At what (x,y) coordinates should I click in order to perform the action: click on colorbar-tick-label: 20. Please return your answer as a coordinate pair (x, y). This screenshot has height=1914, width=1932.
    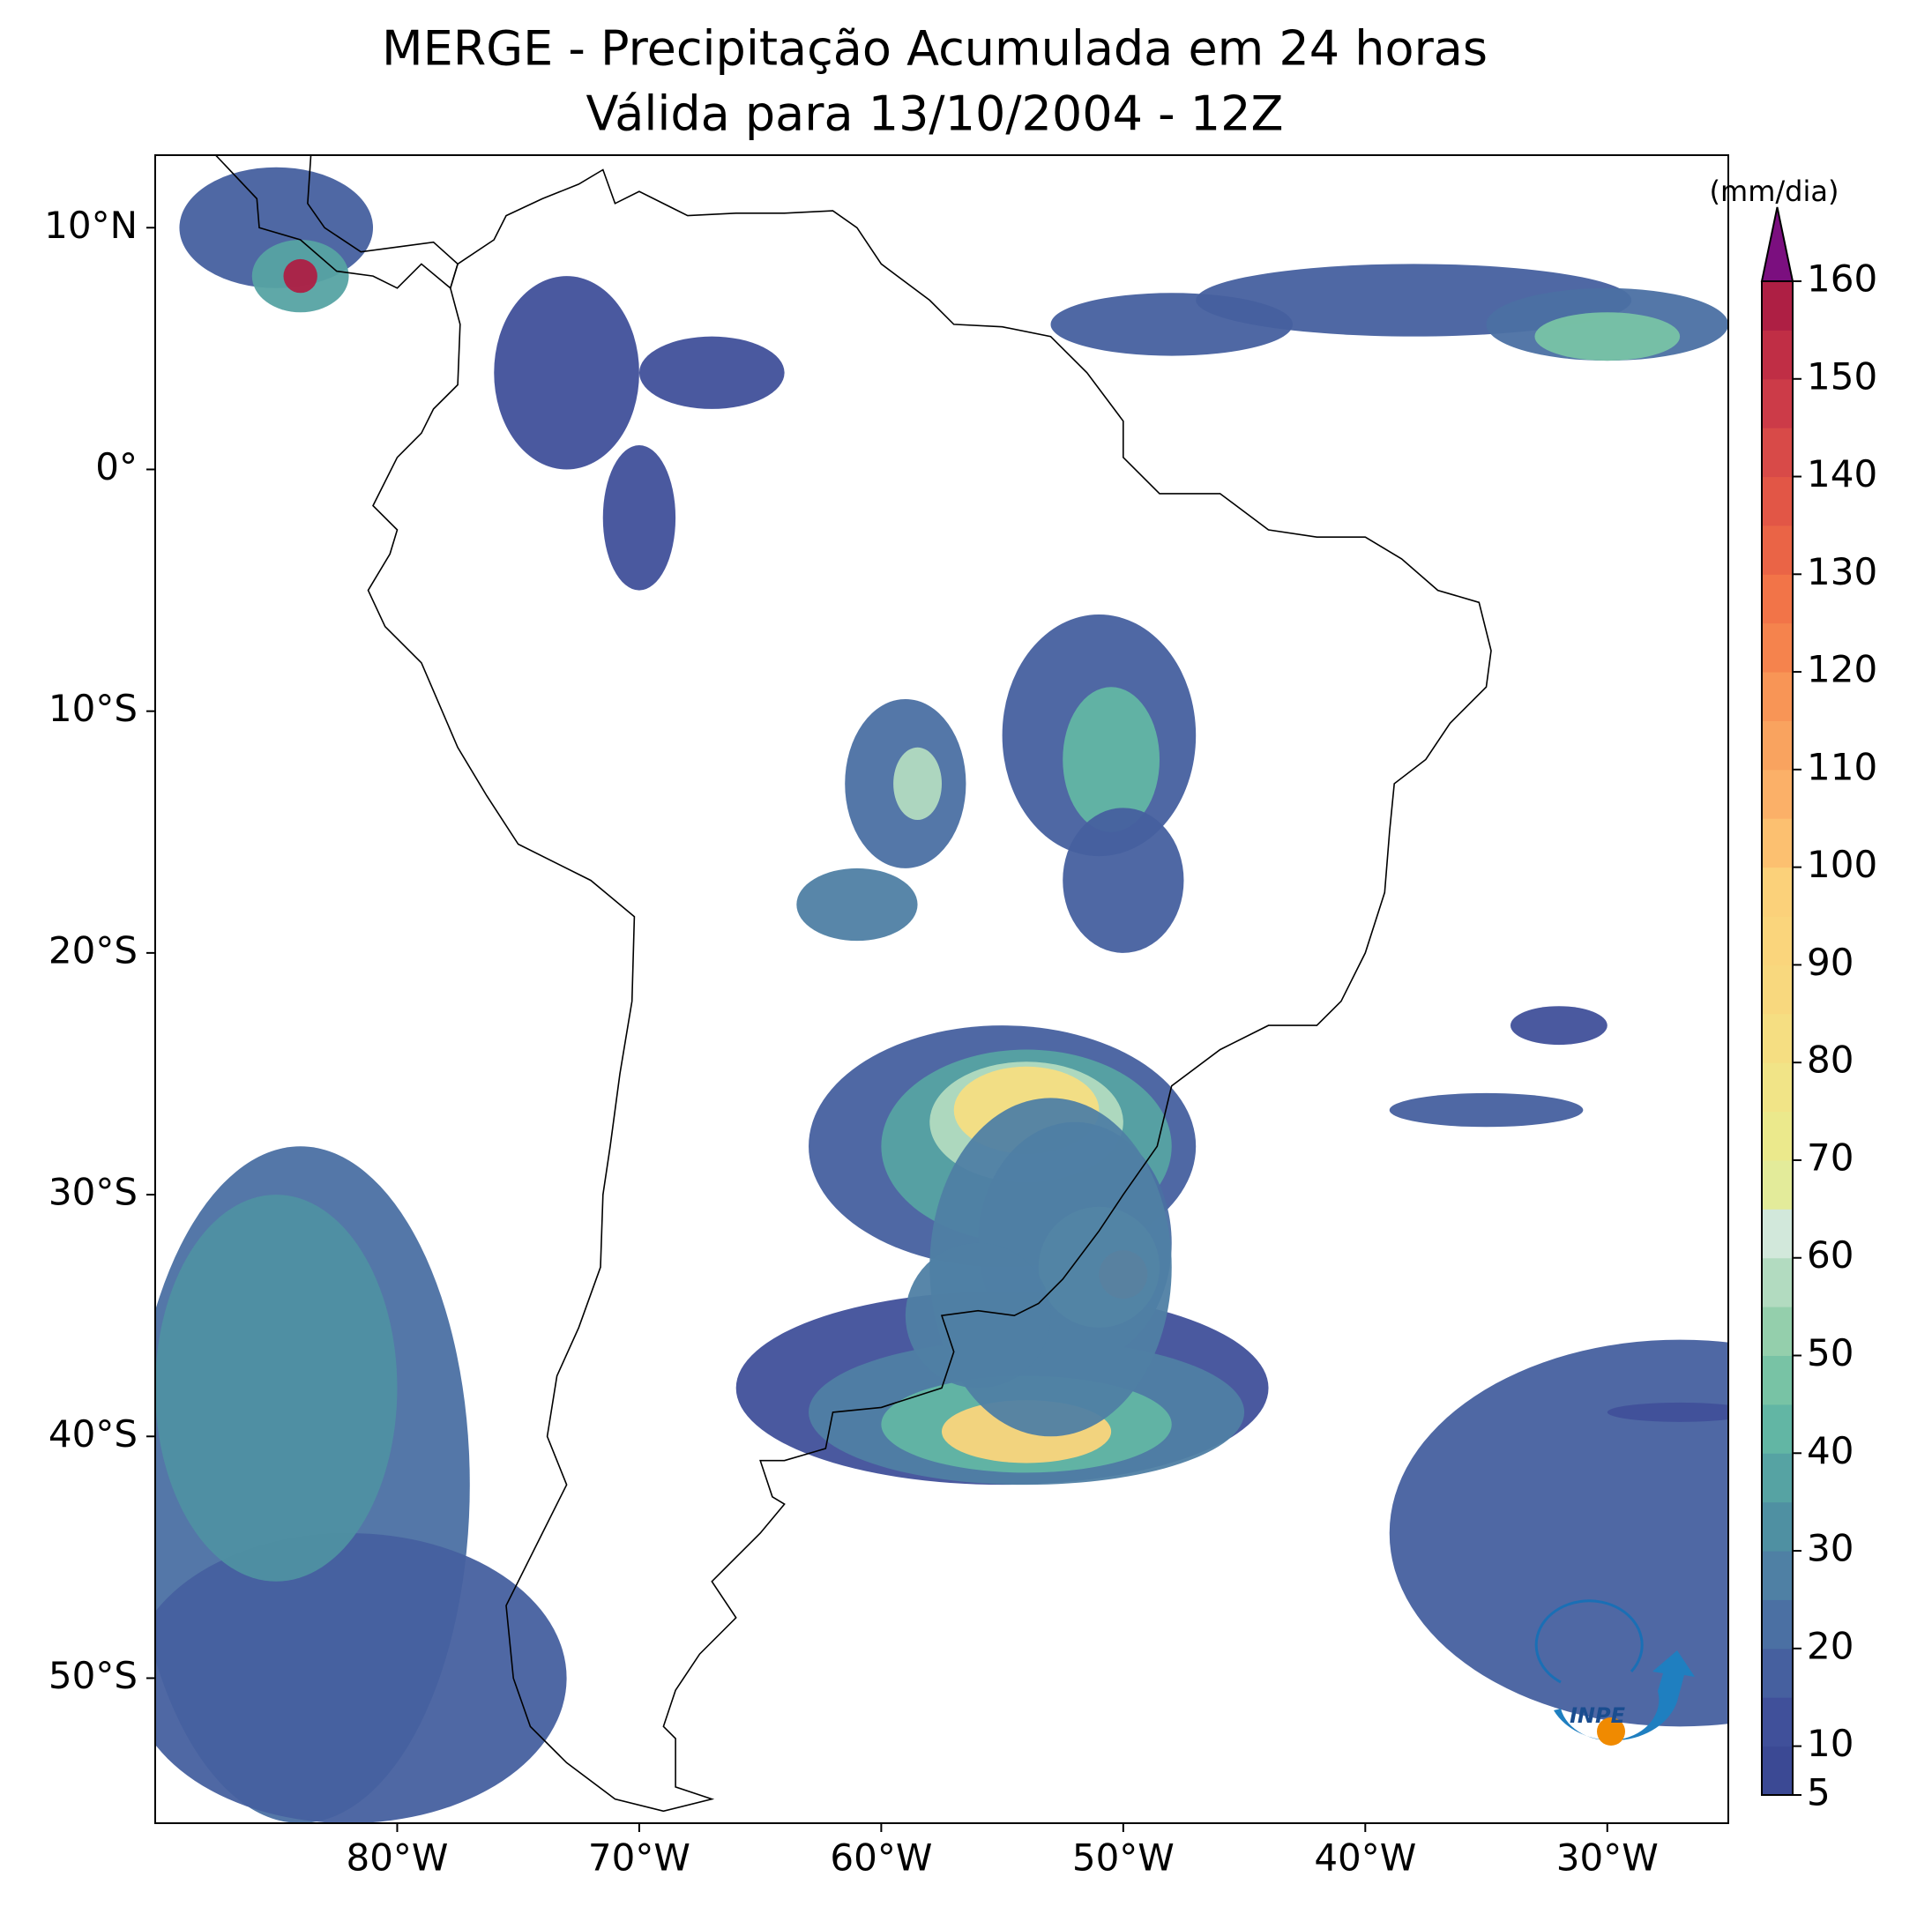
    Looking at the image, I should click on (1830, 1645).